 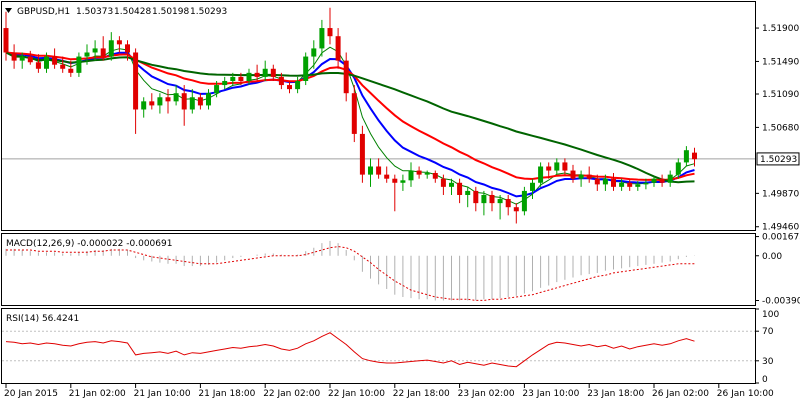 I want to click on rsi-tick-label: 30, so click(x=768, y=362).